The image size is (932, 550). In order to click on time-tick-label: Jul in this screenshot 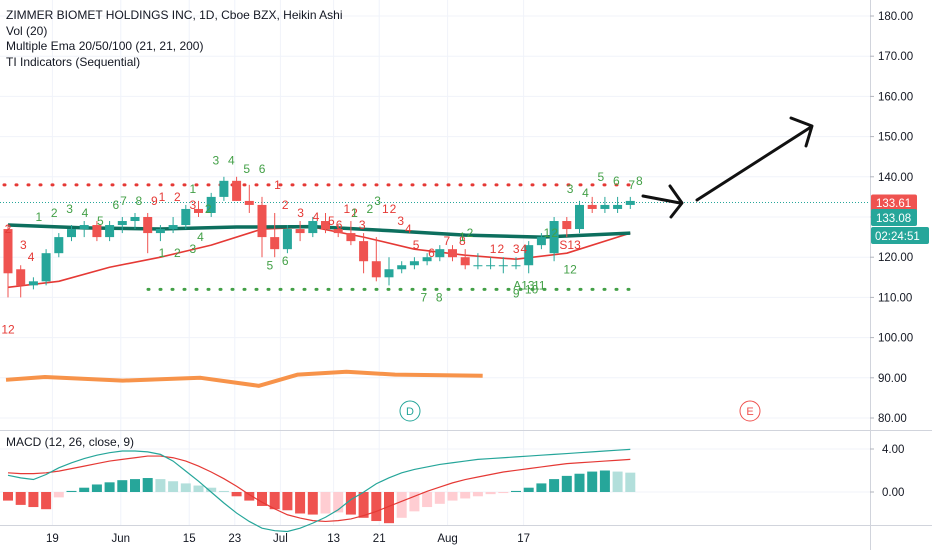, I will do `click(280, 539)`.